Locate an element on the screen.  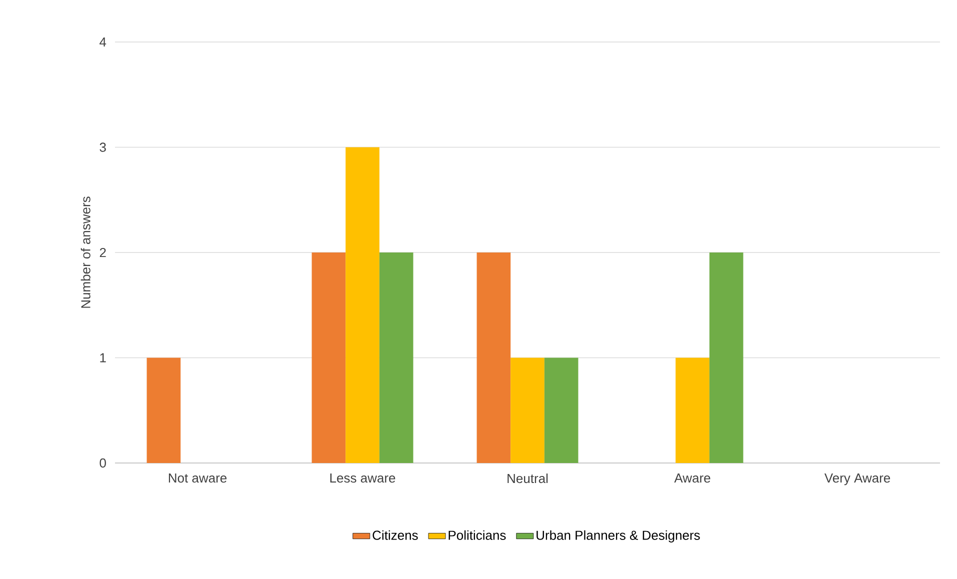
legend-label: Politicians is located at coordinates (477, 535).